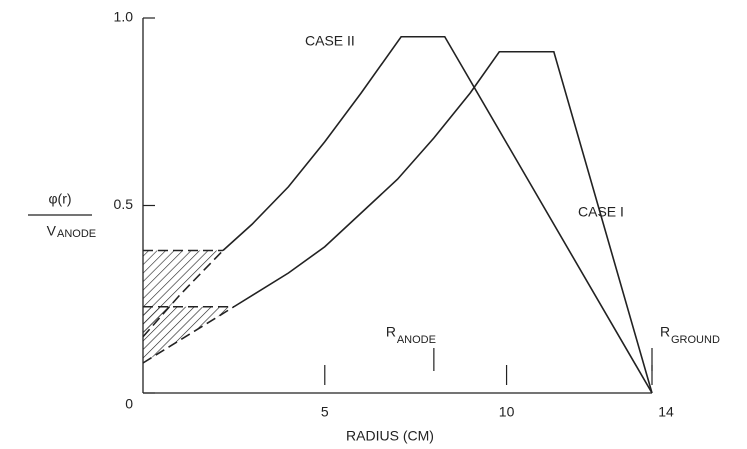 The width and height of the screenshot is (747, 449). I want to click on y-tick-label: 0.5, so click(124, 204).